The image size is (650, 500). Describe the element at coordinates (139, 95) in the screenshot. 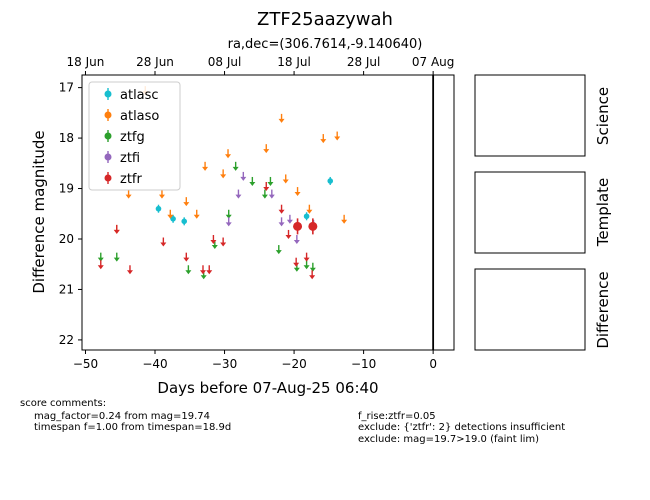

I see `legend-label: atlasc` at that location.